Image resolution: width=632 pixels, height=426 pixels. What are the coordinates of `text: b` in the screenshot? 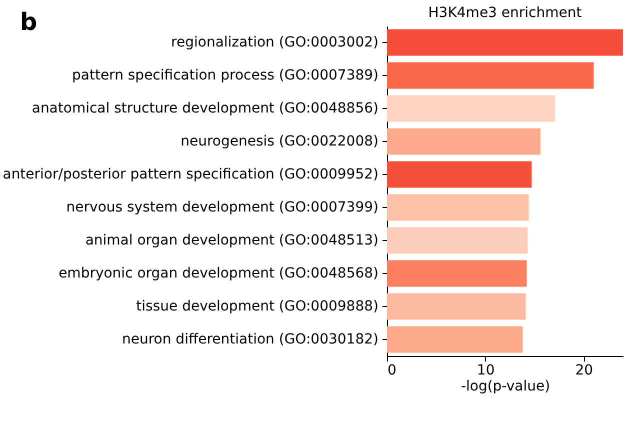 It's located at (29, 22).